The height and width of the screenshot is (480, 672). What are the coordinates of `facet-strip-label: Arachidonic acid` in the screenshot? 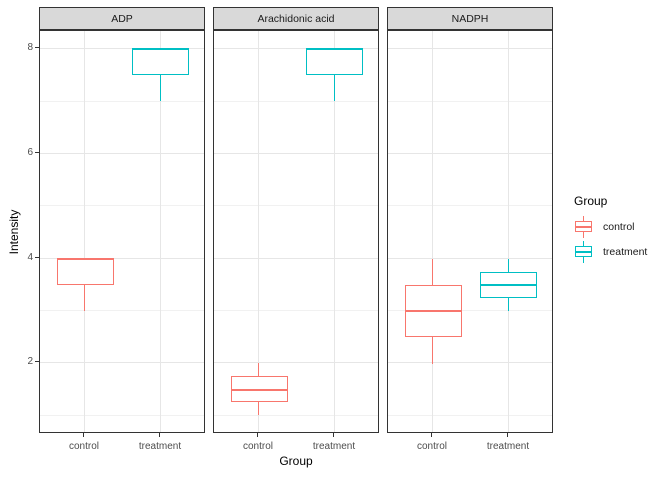 It's located at (296, 18).